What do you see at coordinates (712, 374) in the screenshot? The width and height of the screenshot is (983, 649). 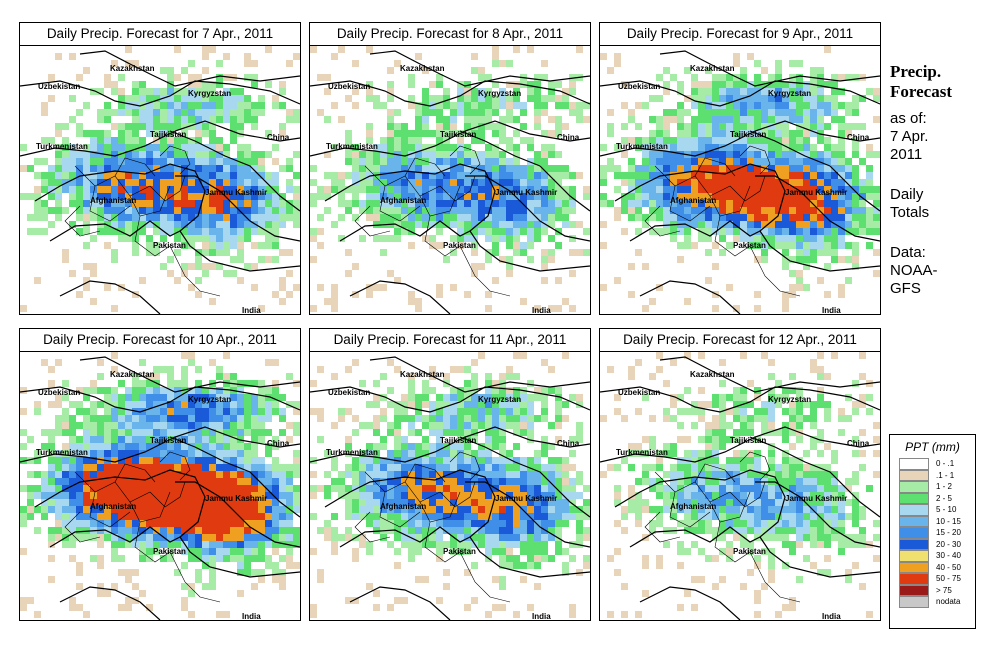 I see `map-label-kazakhstan: Kazakhstan` at bounding box center [712, 374].